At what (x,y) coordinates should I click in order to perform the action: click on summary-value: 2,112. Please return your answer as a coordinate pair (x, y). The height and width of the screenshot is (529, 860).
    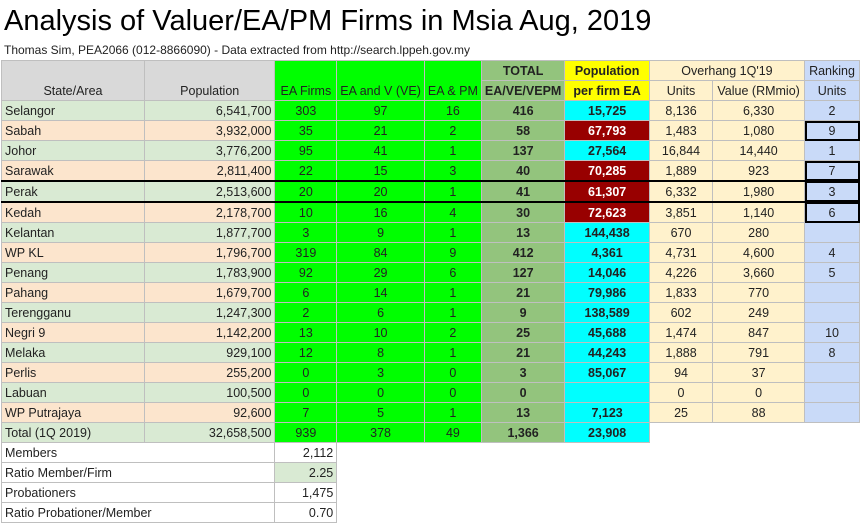
    Looking at the image, I should click on (306, 452).